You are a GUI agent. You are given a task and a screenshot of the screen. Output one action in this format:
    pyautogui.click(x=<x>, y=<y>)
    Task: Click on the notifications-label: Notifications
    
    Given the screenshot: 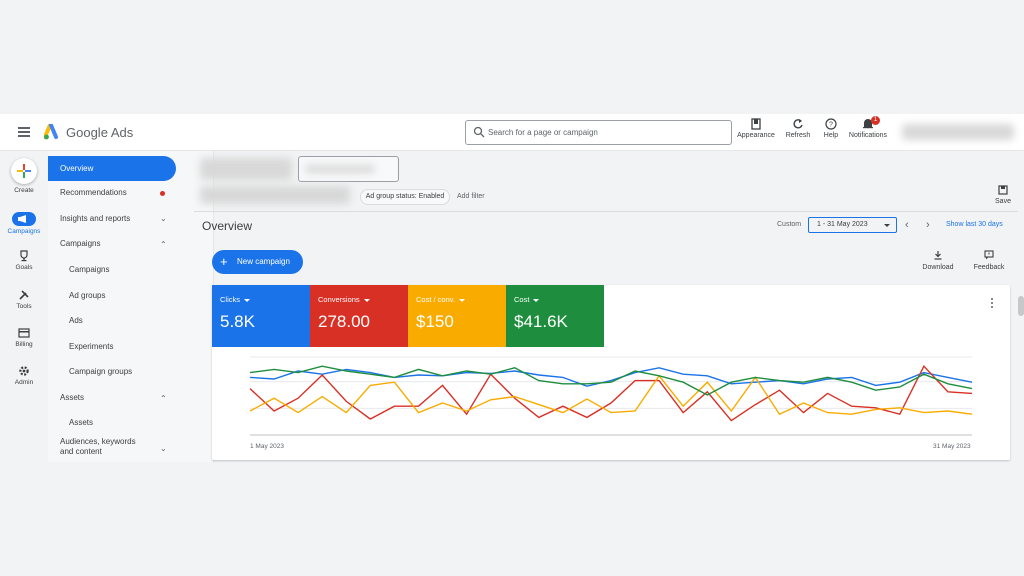 What is the action you would take?
    pyautogui.click(x=868, y=135)
    